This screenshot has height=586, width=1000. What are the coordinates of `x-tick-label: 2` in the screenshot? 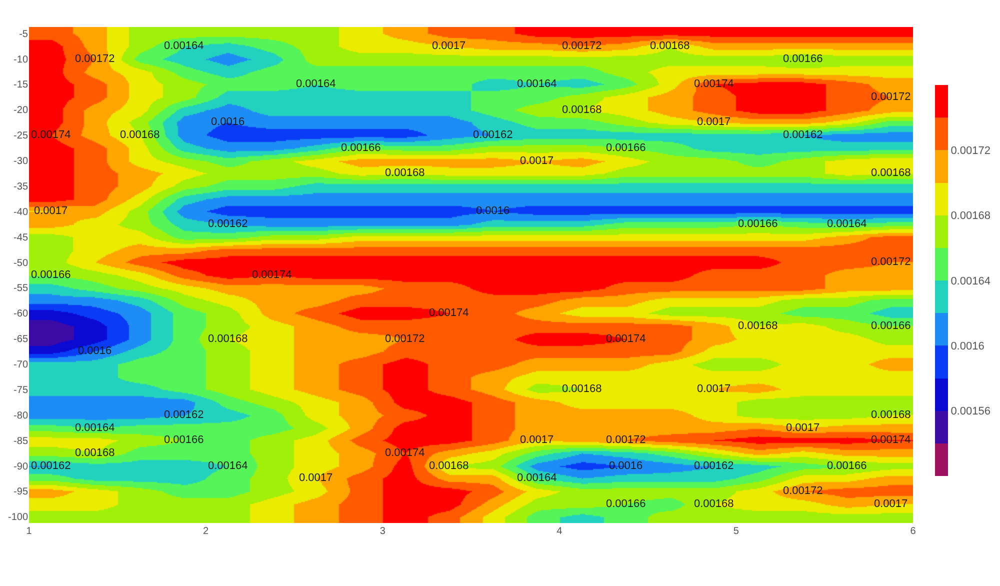 It's located at (206, 531).